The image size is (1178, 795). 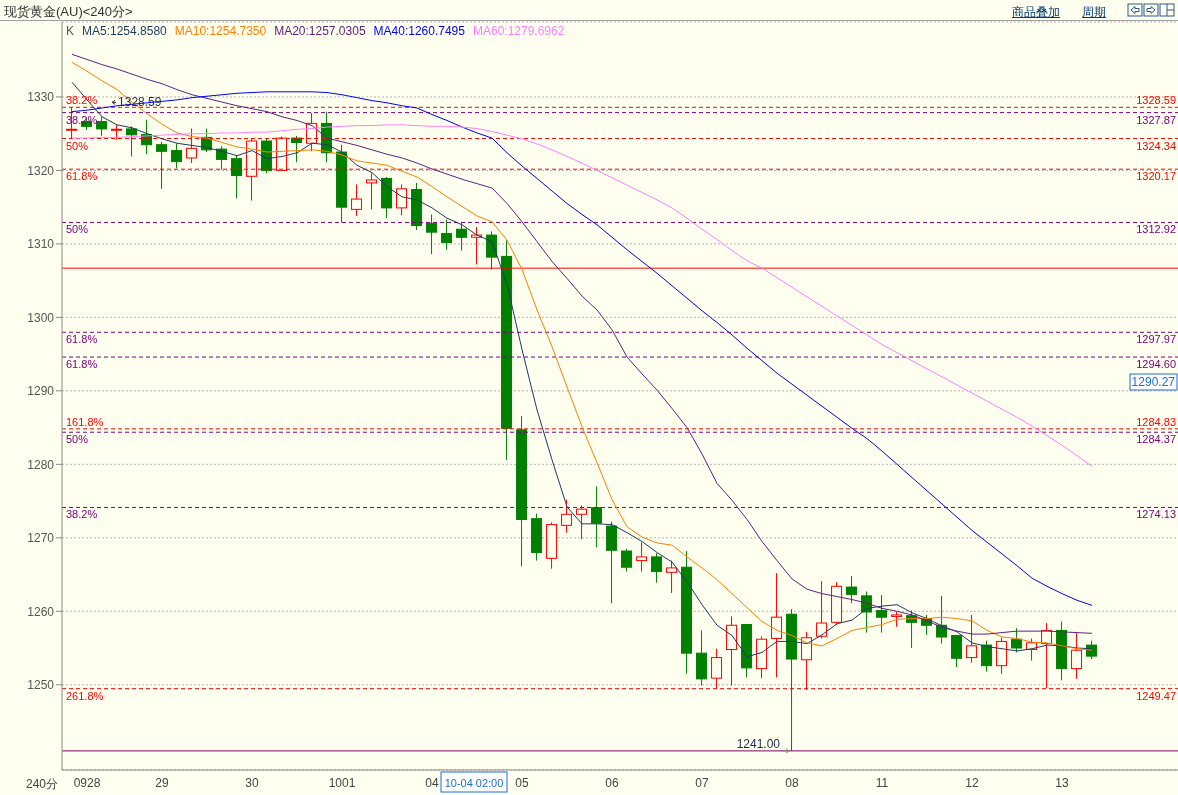 What do you see at coordinates (1156, 229) in the screenshot?
I see `ref-line-label: 1312.92` at bounding box center [1156, 229].